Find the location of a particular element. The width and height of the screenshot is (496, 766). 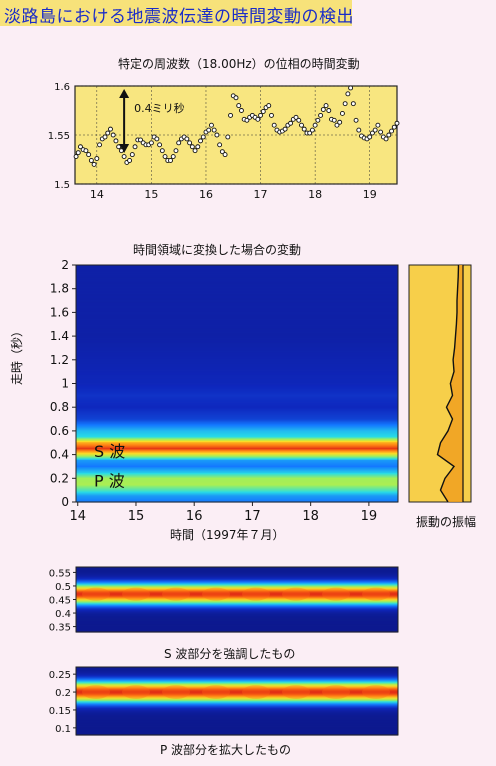

strip-frame is located at coordinates (237, 701).